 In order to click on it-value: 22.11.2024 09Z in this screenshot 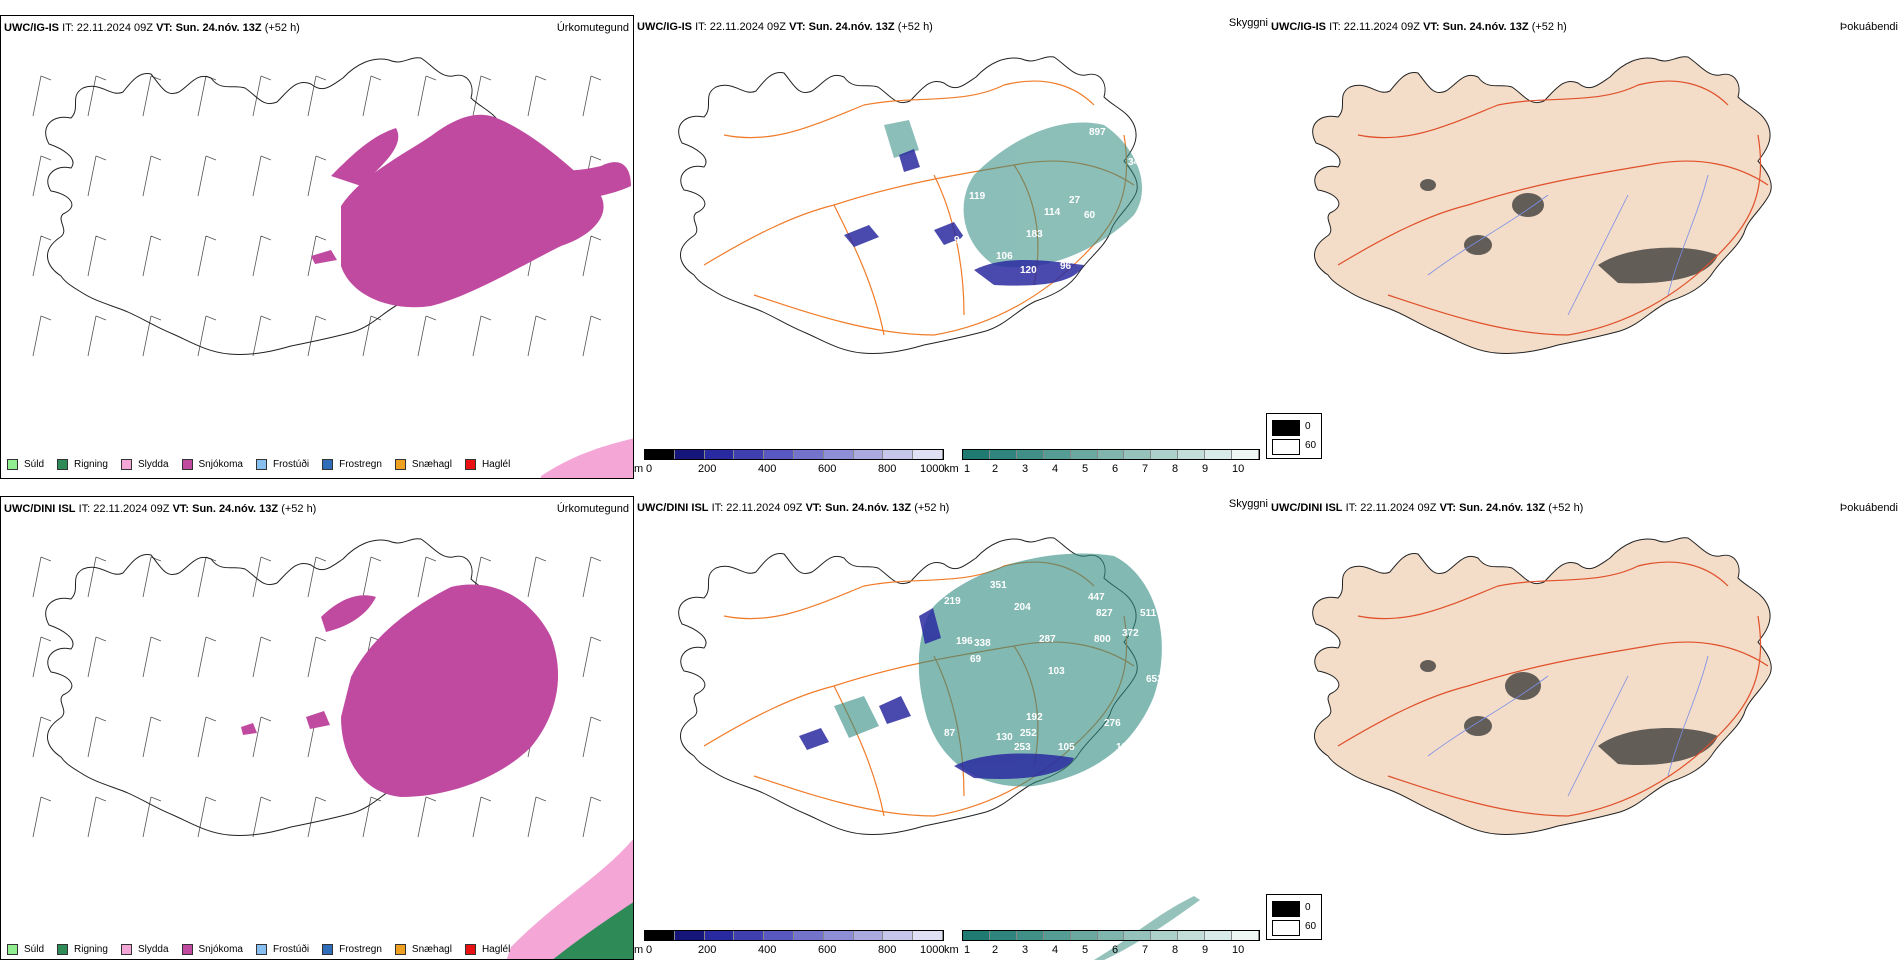, I will do `click(747, 27)`.